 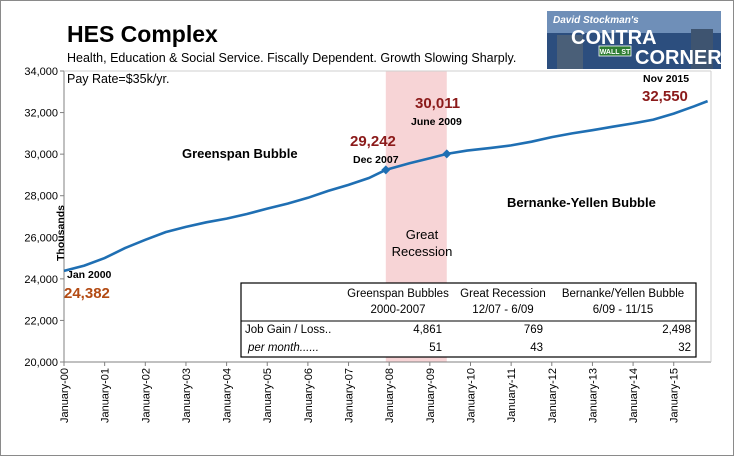 I want to click on table-header-1-line1: Greenspan Bubbles, so click(x=398, y=294).